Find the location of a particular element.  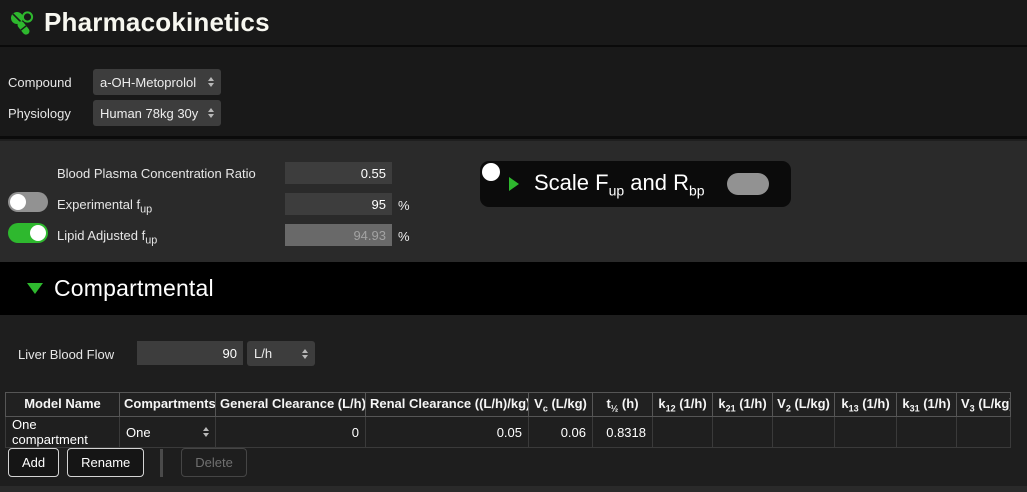

liver-blood-flow-unit-select: L/h is located at coordinates (281, 353).